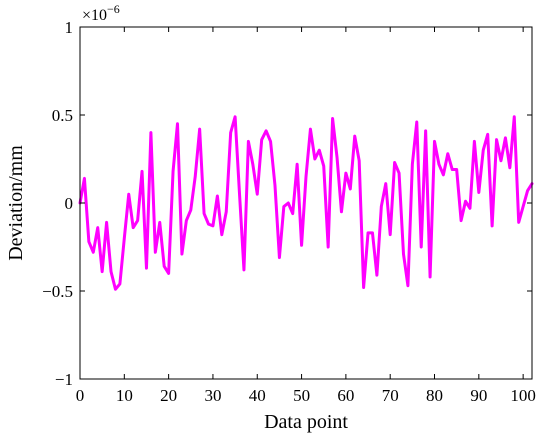  Describe the element at coordinates (306, 422) in the screenshot. I see `x-axis-title: Data point` at that location.